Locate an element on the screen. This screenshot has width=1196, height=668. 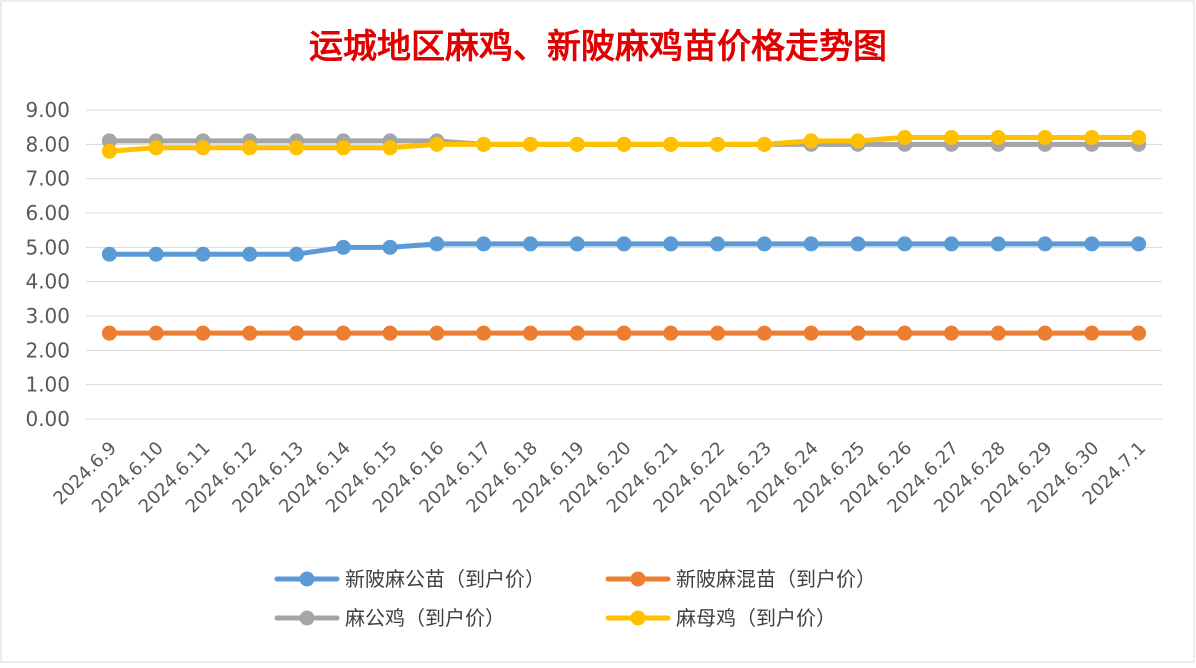
legend-label: 新陂麻公苗（到户价） is located at coordinates (445, 579).